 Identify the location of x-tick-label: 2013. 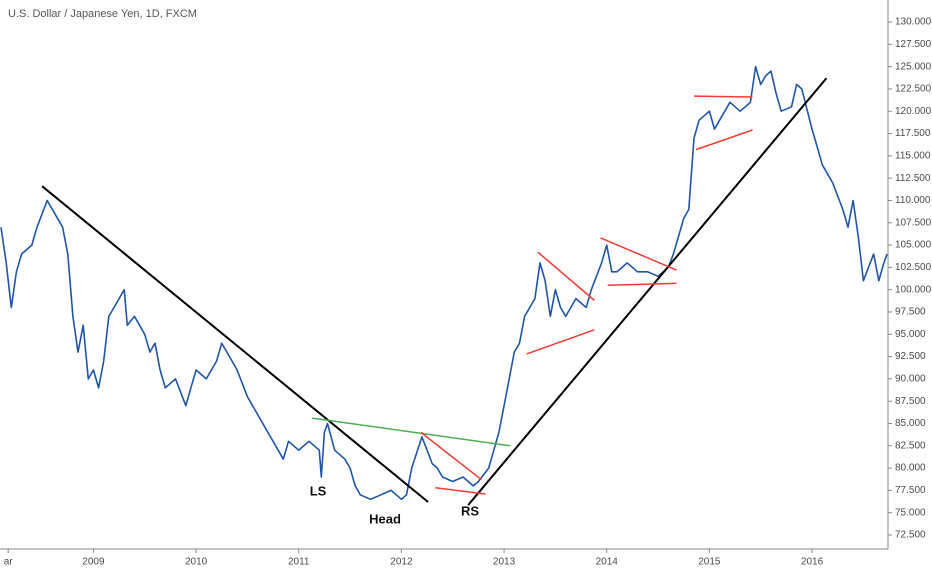
(504, 562).